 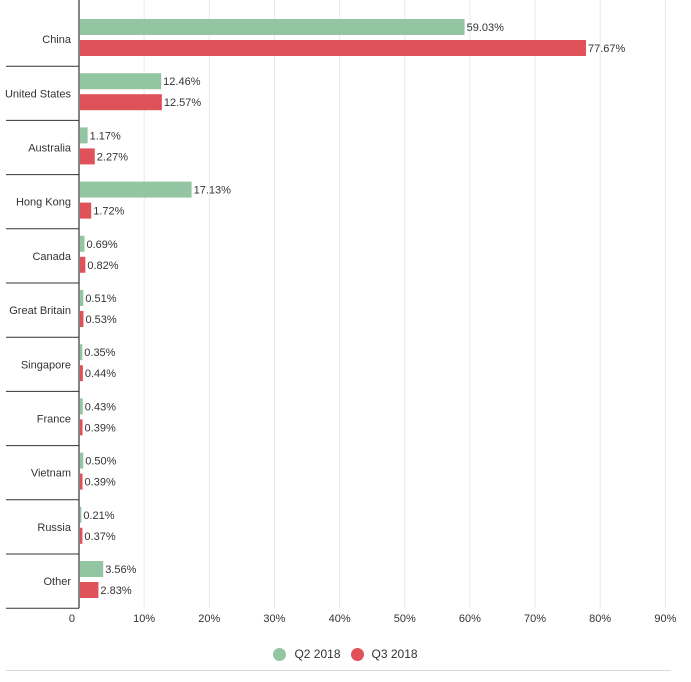 I want to click on data-label-q2: 0.43%, so click(x=100, y=407).